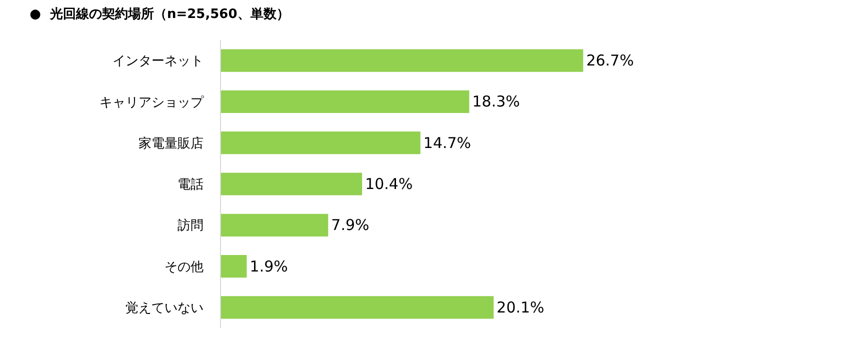 This screenshot has width=845, height=346. Describe the element at coordinates (184, 267) in the screenshot. I see `y-tick-label: その他` at that location.